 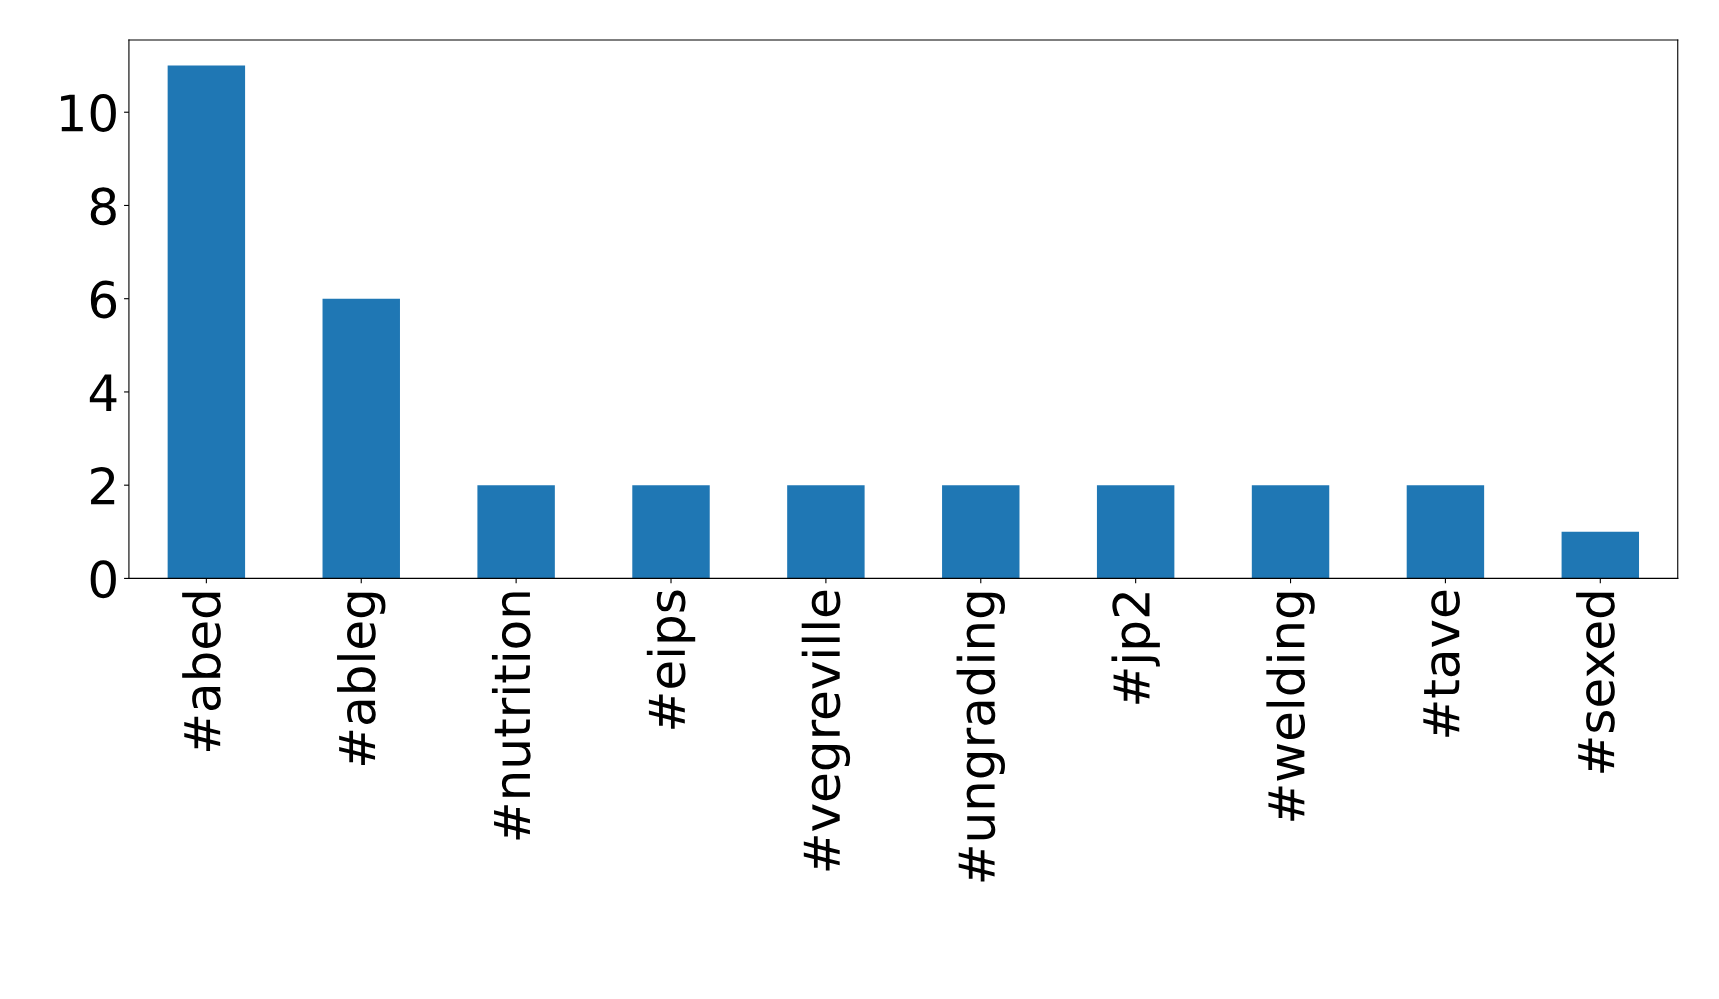 I want to click on x-tick-label: #tave, so click(x=1441, y=663).